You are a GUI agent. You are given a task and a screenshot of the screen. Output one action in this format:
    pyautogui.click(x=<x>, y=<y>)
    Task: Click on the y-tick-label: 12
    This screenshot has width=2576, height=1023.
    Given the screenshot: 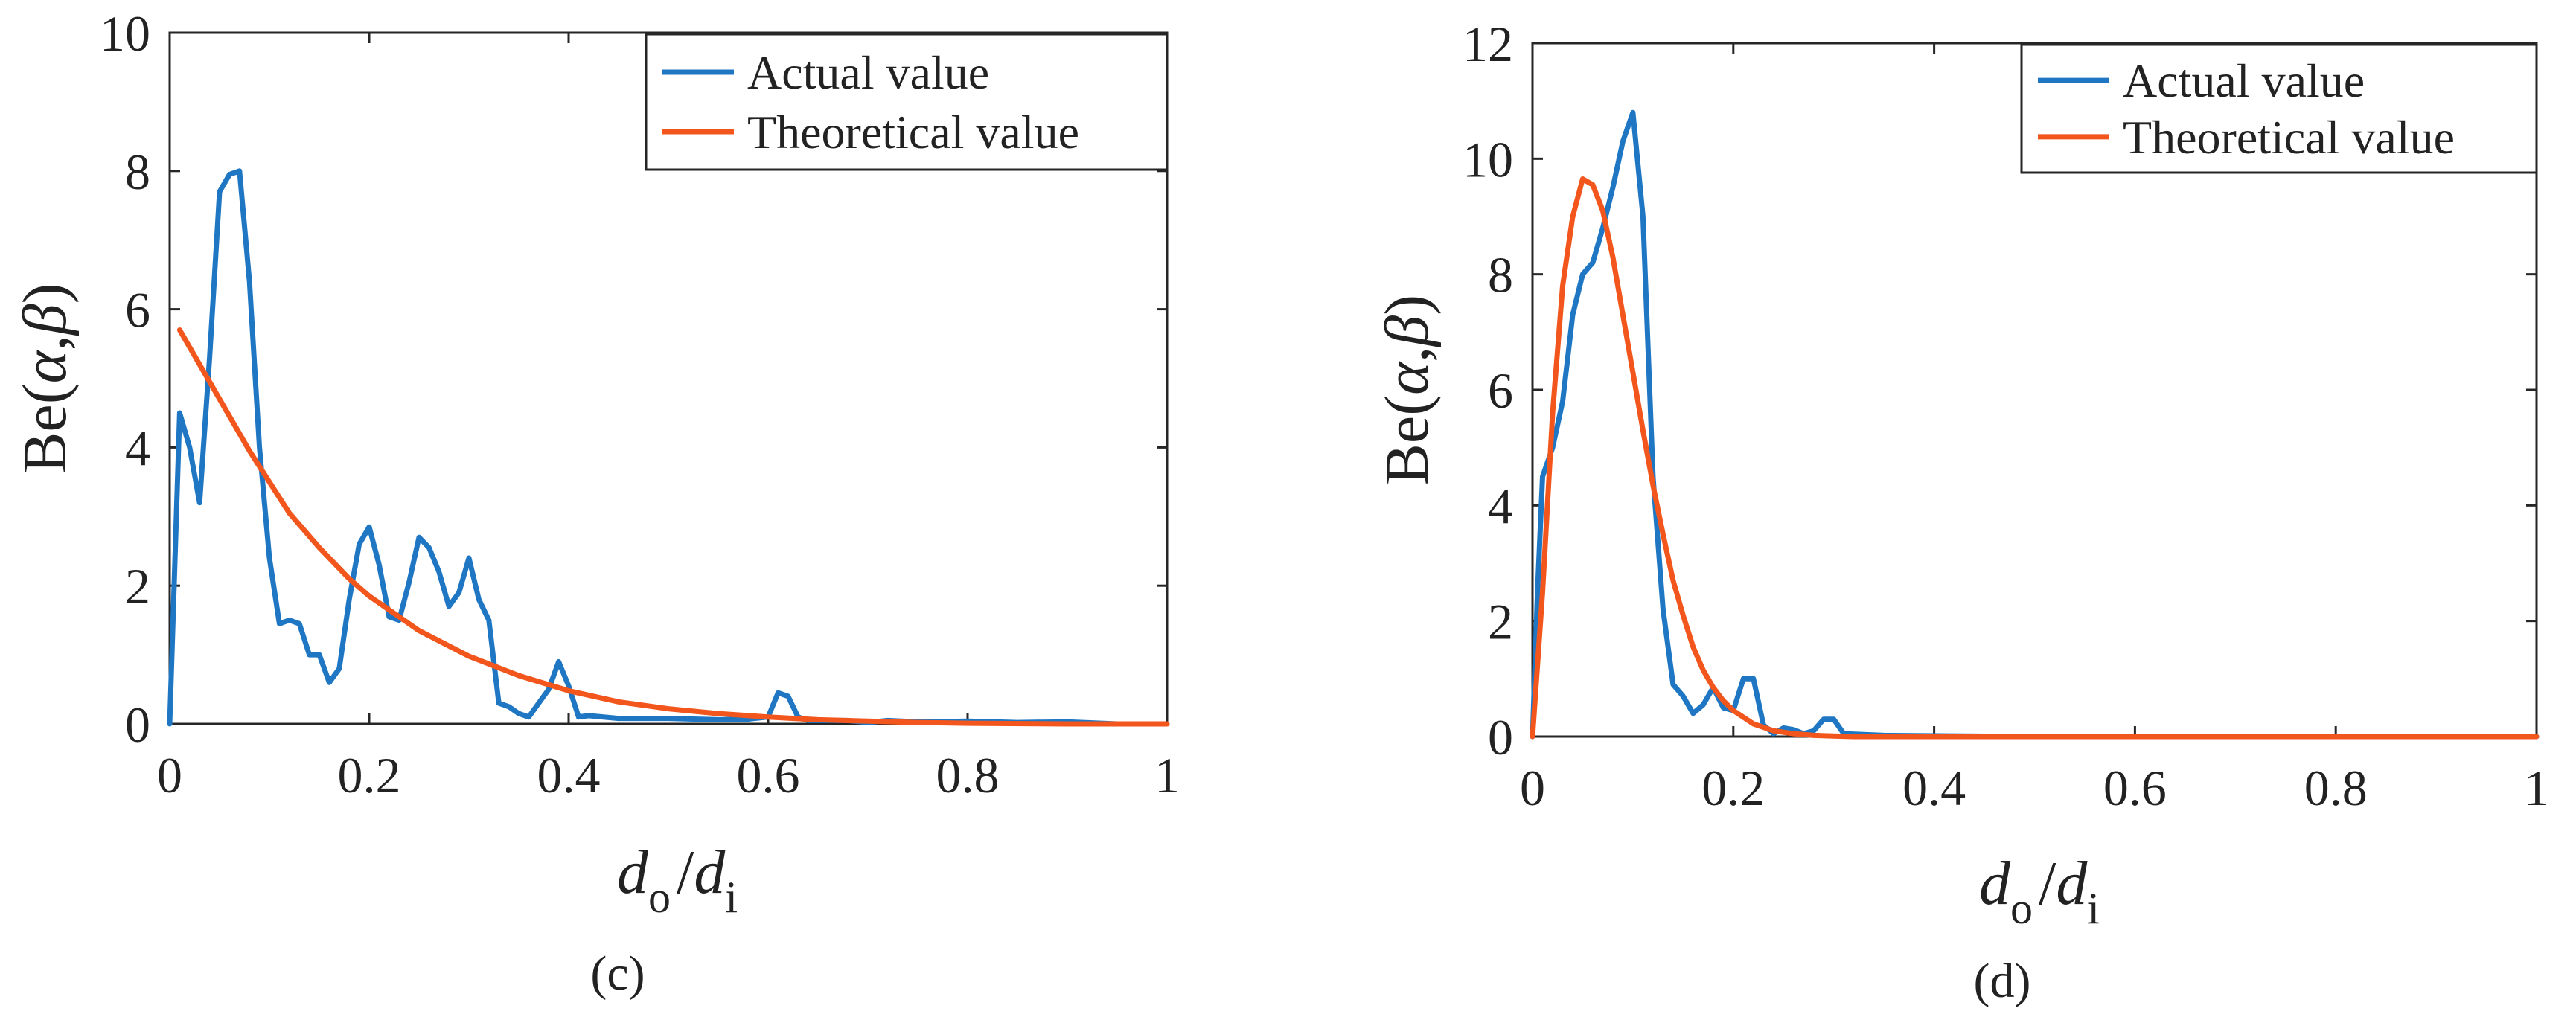 What is the action you would take?
    pyautogui.click(x=1488, y=44)
    